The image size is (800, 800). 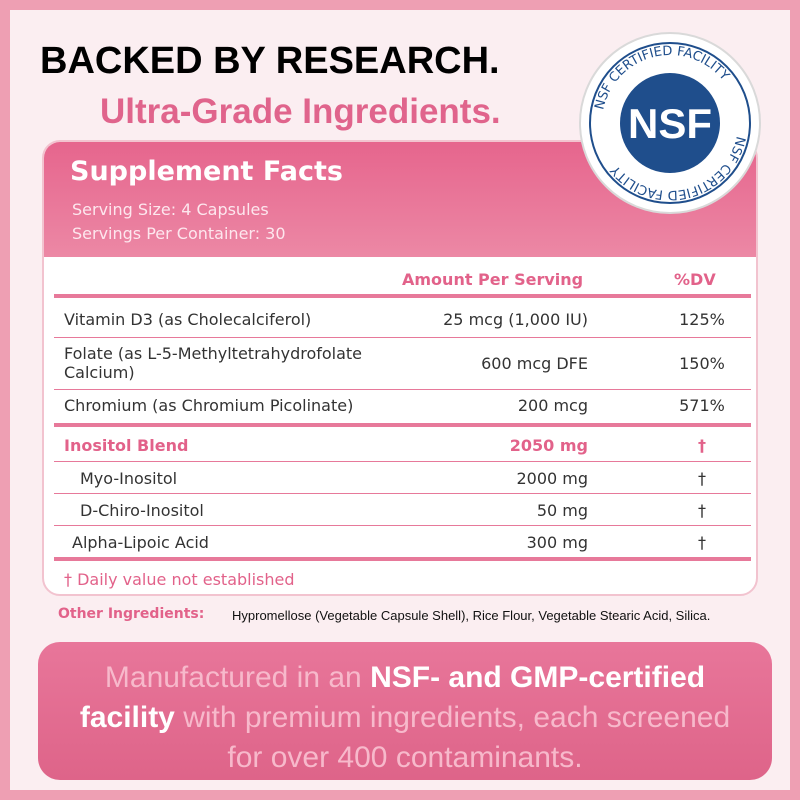 I want to click on banner-highlight: NSF- and GMP-certified facility, so click(x=392, y=697).